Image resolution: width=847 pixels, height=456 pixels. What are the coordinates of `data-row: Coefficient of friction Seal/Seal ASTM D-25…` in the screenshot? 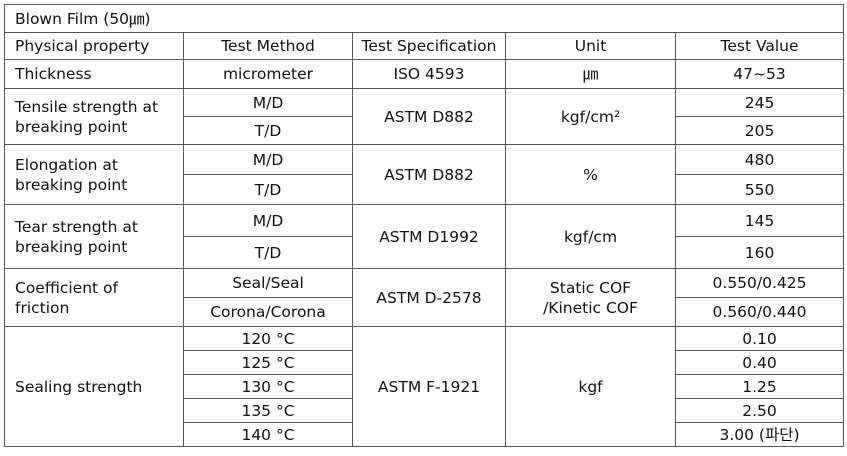 It's located at (424, 297).